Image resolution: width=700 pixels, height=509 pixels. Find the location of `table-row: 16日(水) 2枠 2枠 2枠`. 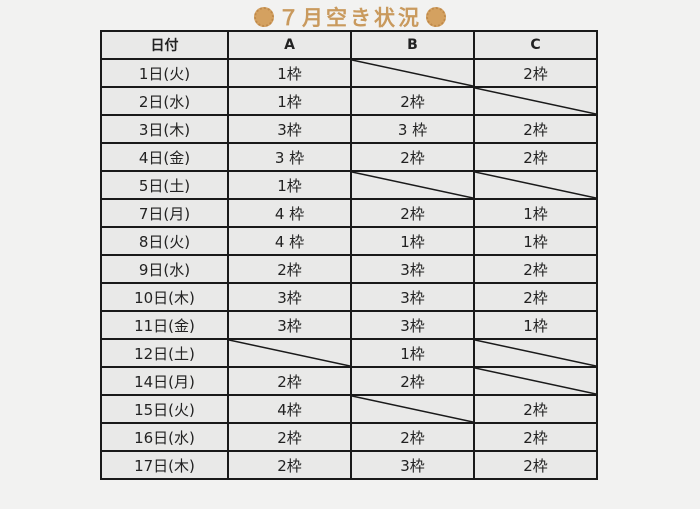

table-row: 16日(水) 2枠 2枠 2枠 is located at coordinates (349, 437).